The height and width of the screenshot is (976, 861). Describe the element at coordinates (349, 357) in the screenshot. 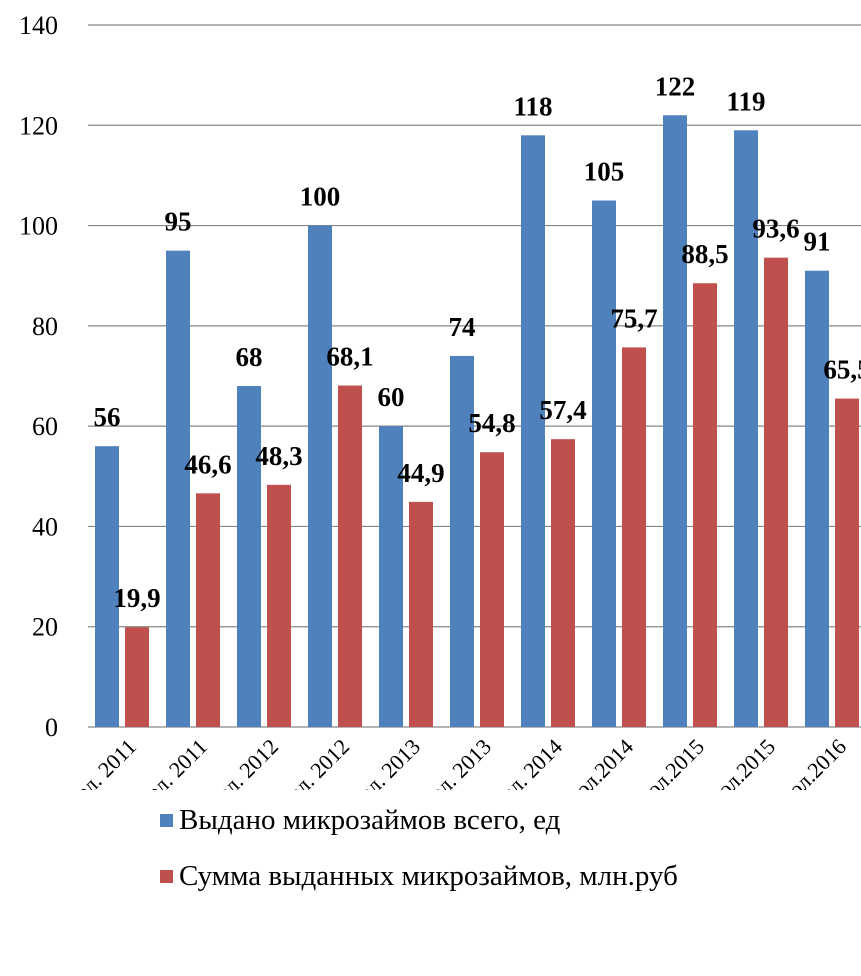

I see `data-label-sum-3: 68,1` at that location.